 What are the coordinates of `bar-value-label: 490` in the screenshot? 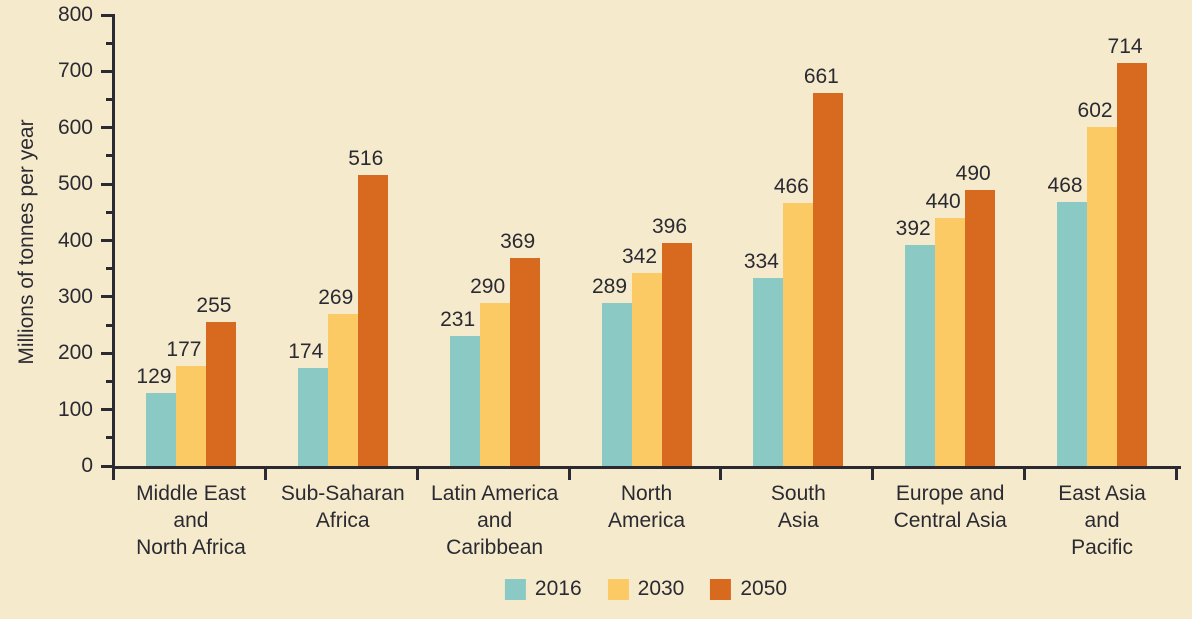 It's located at (973, 173).